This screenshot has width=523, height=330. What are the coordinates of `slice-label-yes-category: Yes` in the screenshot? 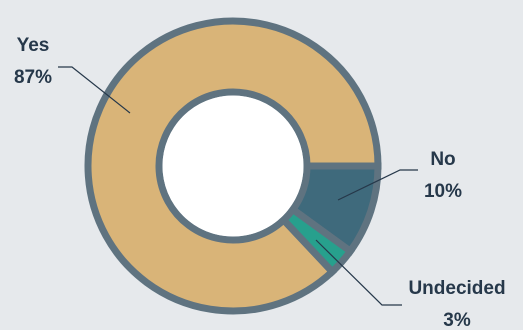 It's located at (33, 45).